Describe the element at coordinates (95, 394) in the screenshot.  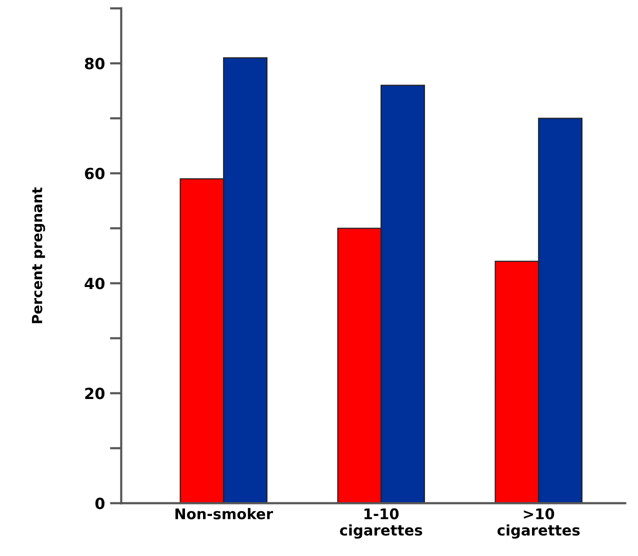
I see `y-tick-label: 20` at that location.